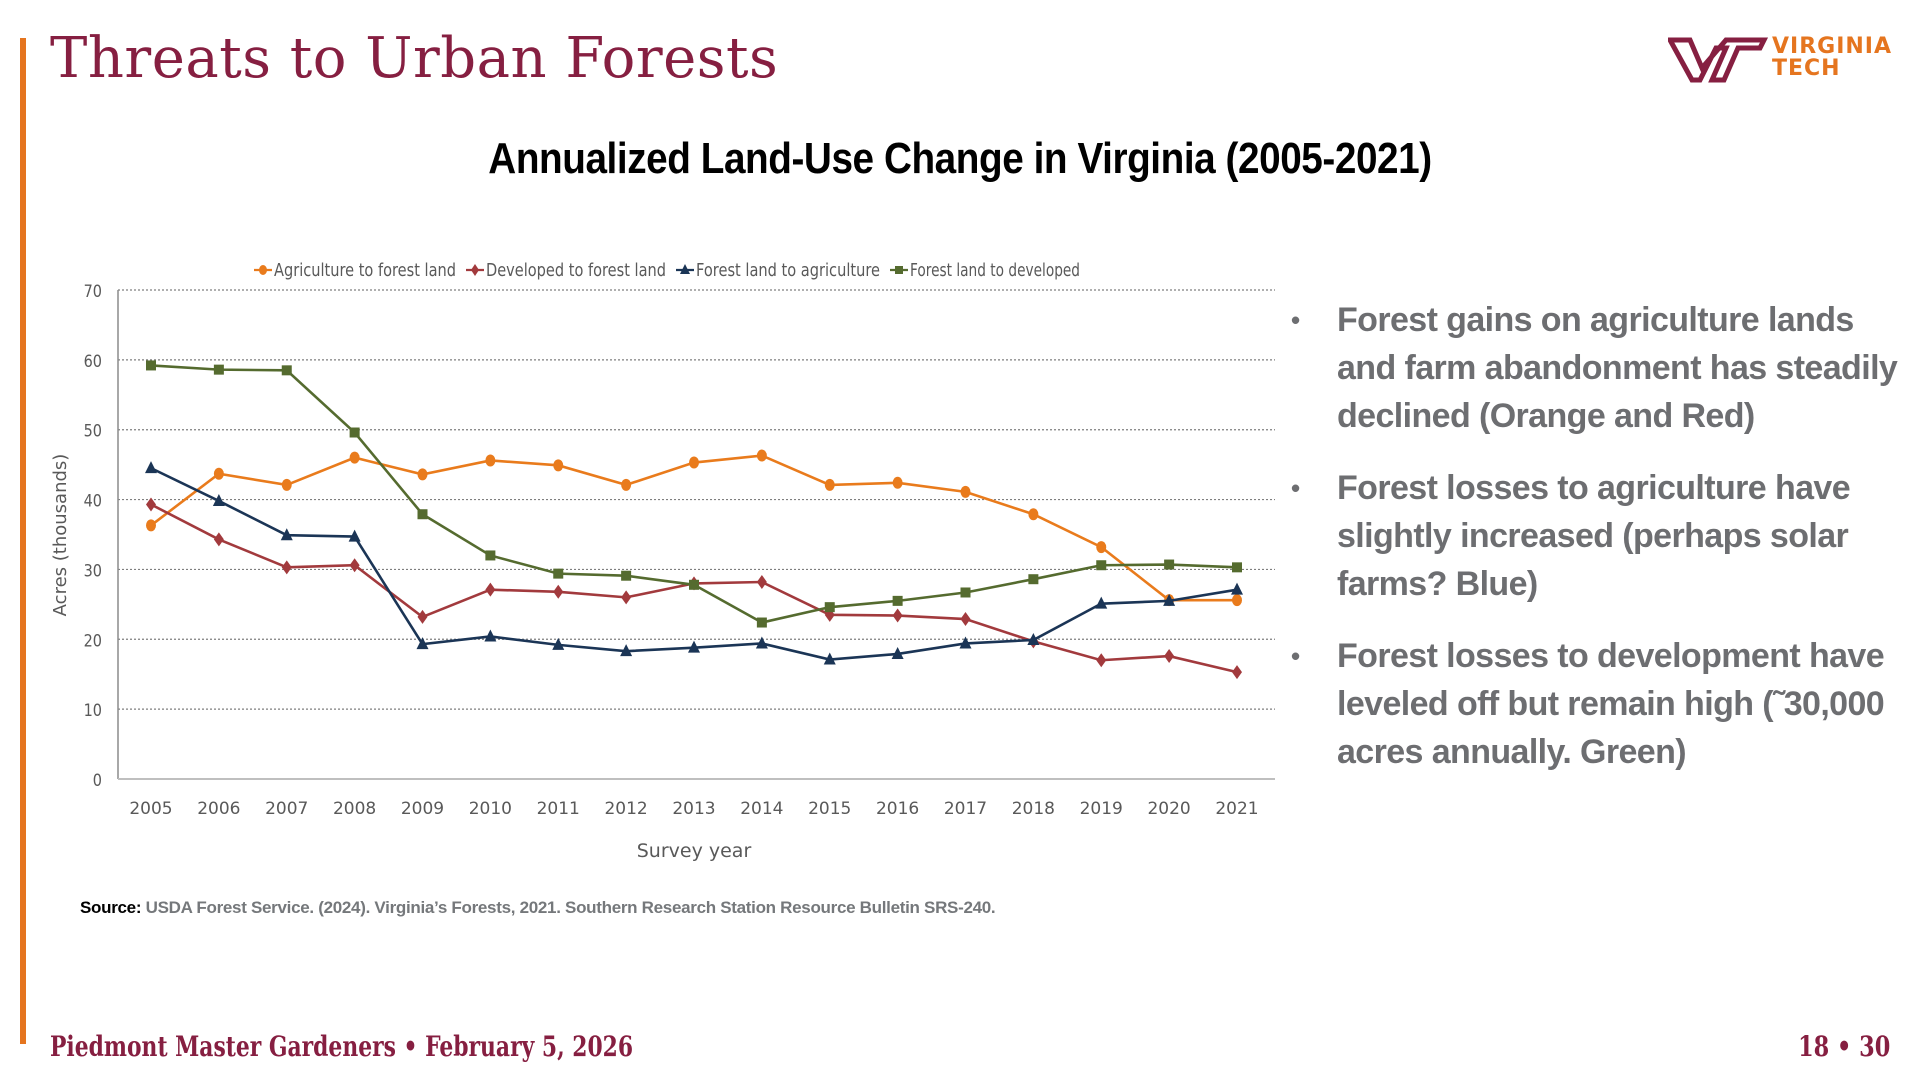 The width and height of the screenshot is (1920, 1080). I want to click on y-tick-label: 40, so click(93, 500).